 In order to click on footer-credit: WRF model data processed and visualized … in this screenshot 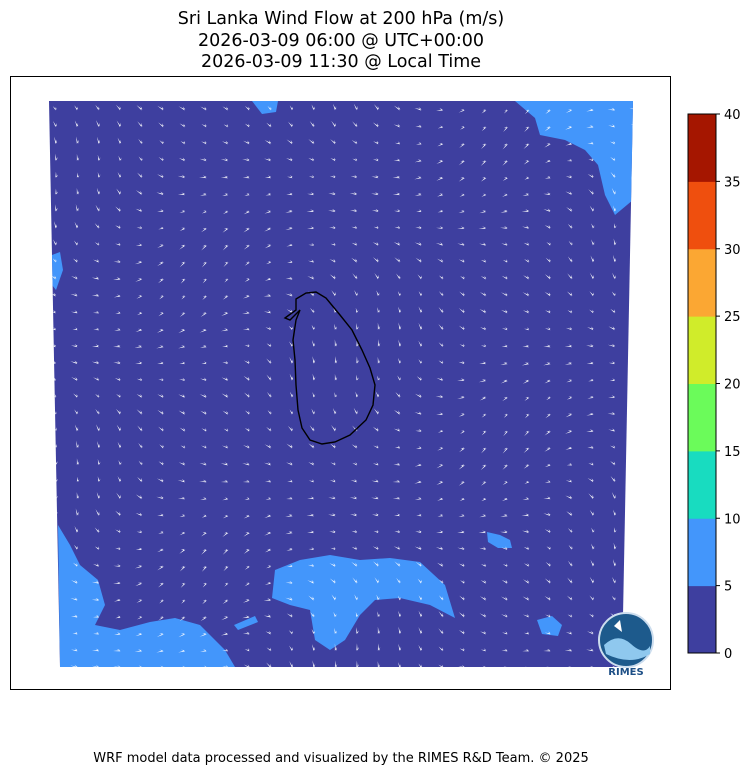, I will do `click(341, 758)`.